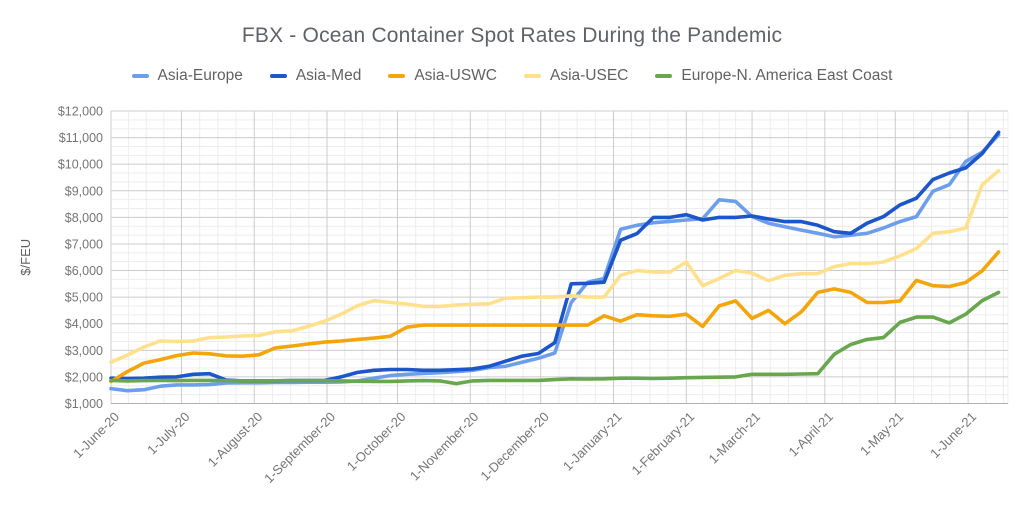 The width and height of the screenshot is (1024, 506). I want to click on x-tick-label: 1-June-21, so click(953, 435).